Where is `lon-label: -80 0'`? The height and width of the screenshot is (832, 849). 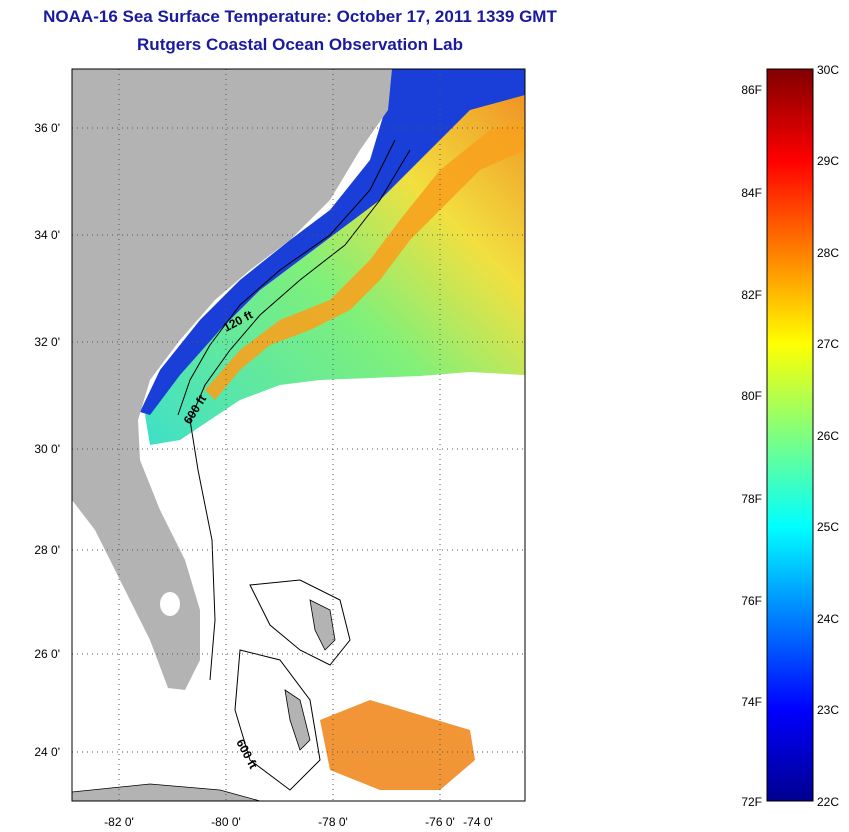
lon-label: -80 0' is located at coordinates (226, 822).